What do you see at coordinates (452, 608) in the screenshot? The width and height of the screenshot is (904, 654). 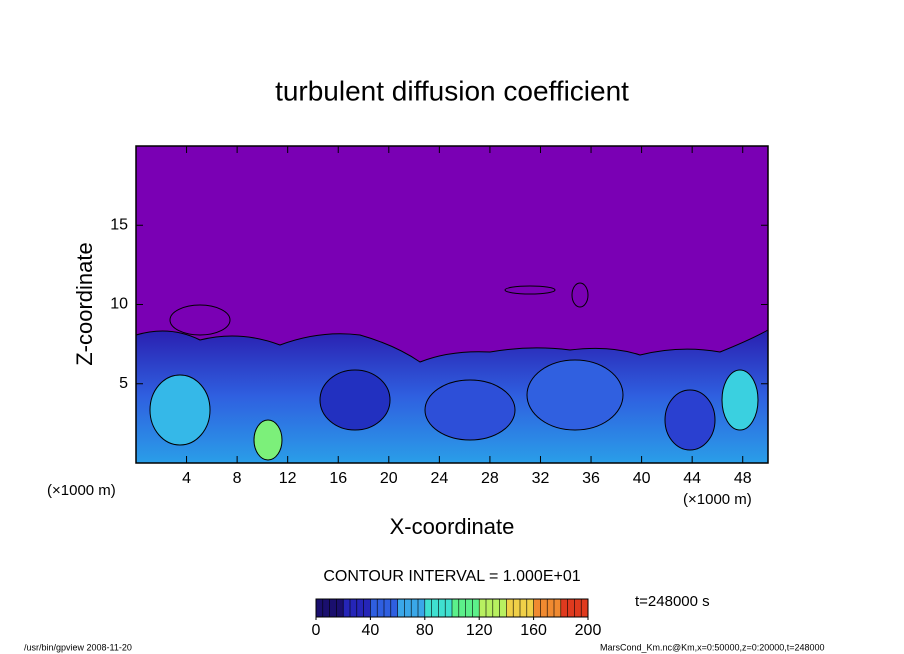 I see `colorbar-frame` at bounding box center [452, 608].